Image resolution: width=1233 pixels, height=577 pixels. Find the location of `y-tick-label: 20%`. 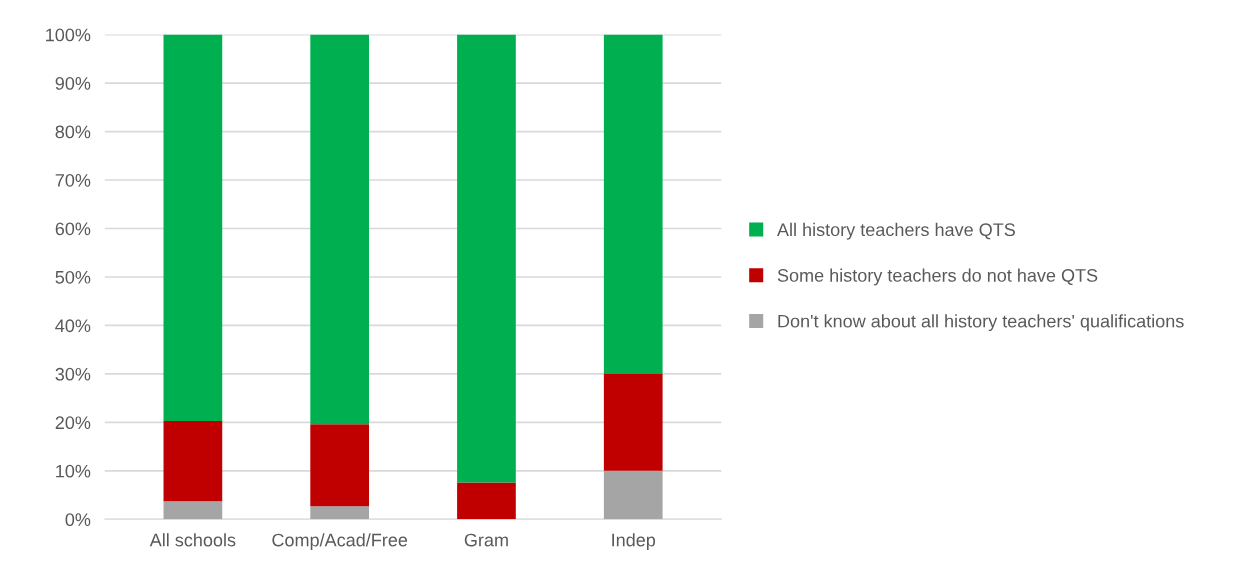

y-tick-label: 20% is located at coordinates (73, 423).